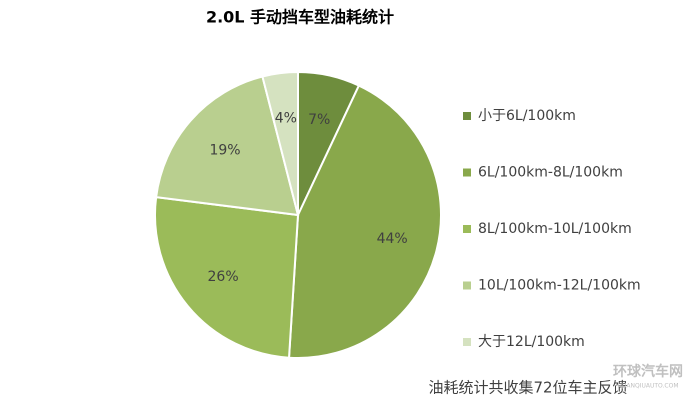 This screenshot has height=404, width=700. Describe the element at coordinates (527, 388) in the screenshot. I see `footnote: 油耗统计共收集72位车主反馈` at that location.